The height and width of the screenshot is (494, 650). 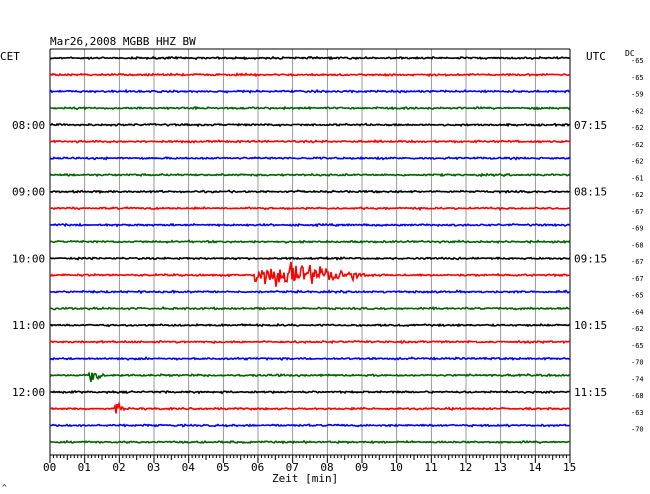 What do you see at coordinates (28, 325) in the screenshot?
I see `left-time-label: 11:00` at bounding box center [28, 325].